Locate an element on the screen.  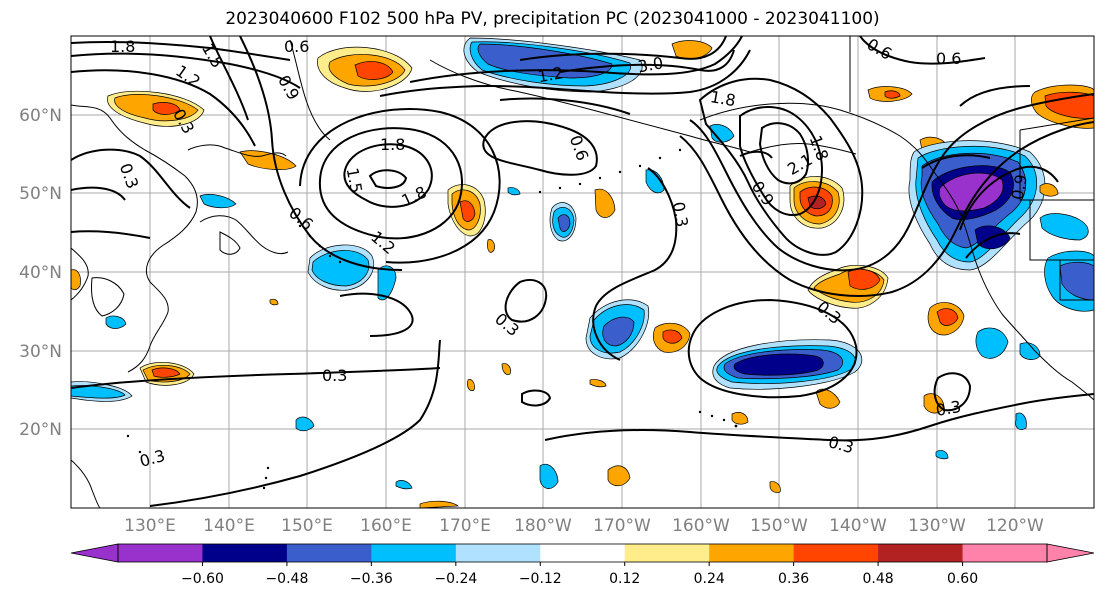
colorbar-outline is located at coordinates (582, 553).